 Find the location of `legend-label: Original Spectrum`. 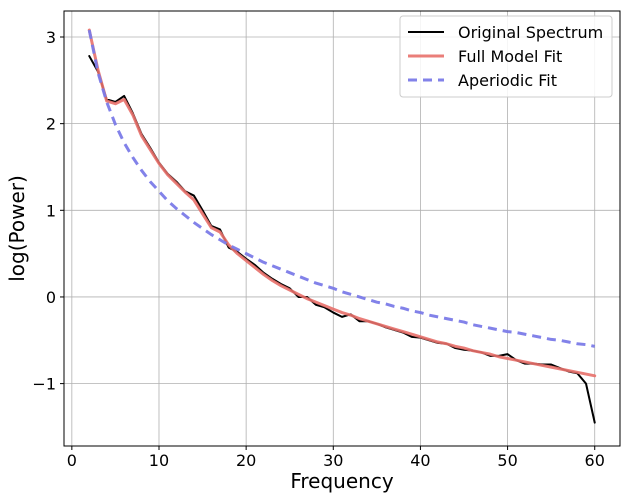

legend-label: Original Spectrum is located at coordinates (530, 32).